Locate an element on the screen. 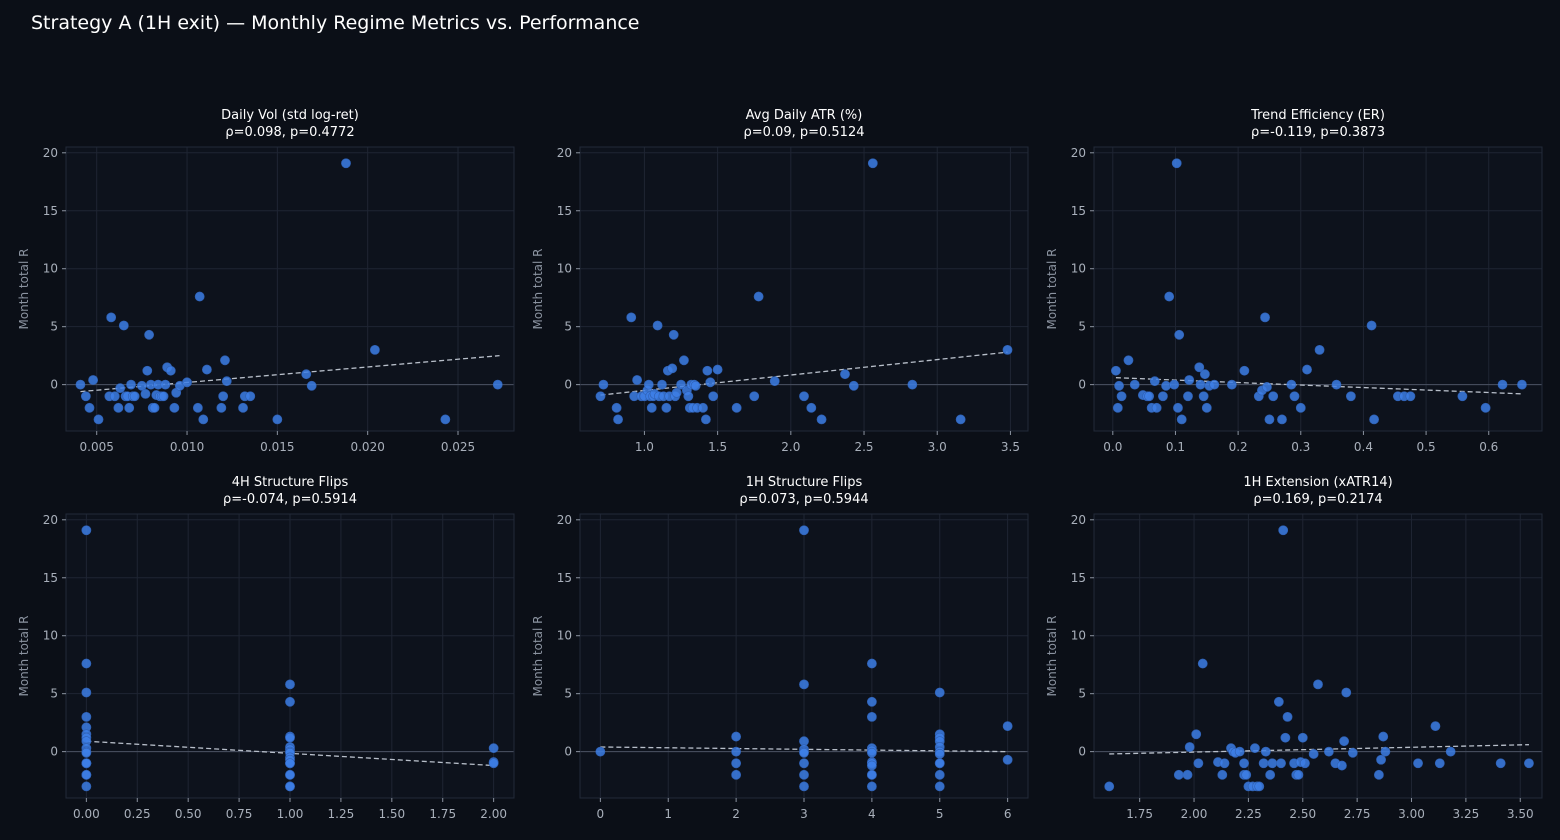 The height and width of the screenshot is (840, 1560). x-tick-label: 0.3 is located at coordinates (1300, 447).